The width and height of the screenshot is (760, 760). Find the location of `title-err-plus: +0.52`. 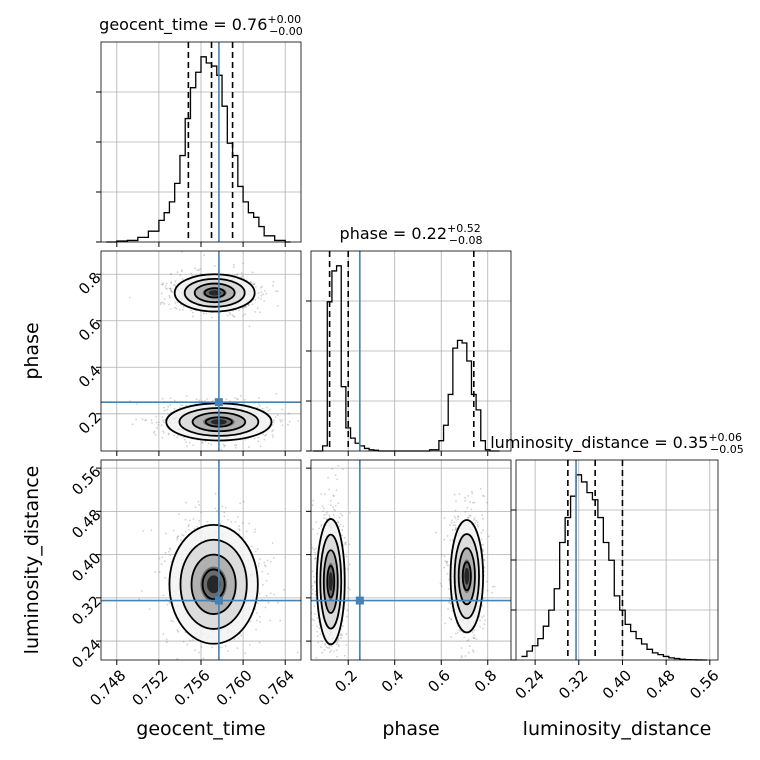

title-err-plus: +0.52 is located at coordinates (464, 228).